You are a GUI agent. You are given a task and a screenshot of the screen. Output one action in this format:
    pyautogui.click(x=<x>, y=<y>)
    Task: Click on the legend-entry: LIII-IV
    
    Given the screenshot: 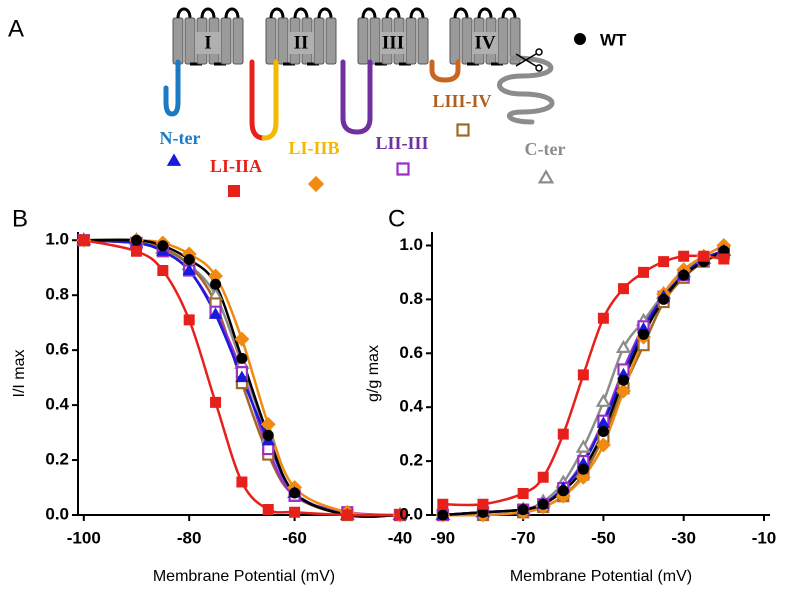 What is the action you would take?
    pyautogui.click(x=462, y=114)
    